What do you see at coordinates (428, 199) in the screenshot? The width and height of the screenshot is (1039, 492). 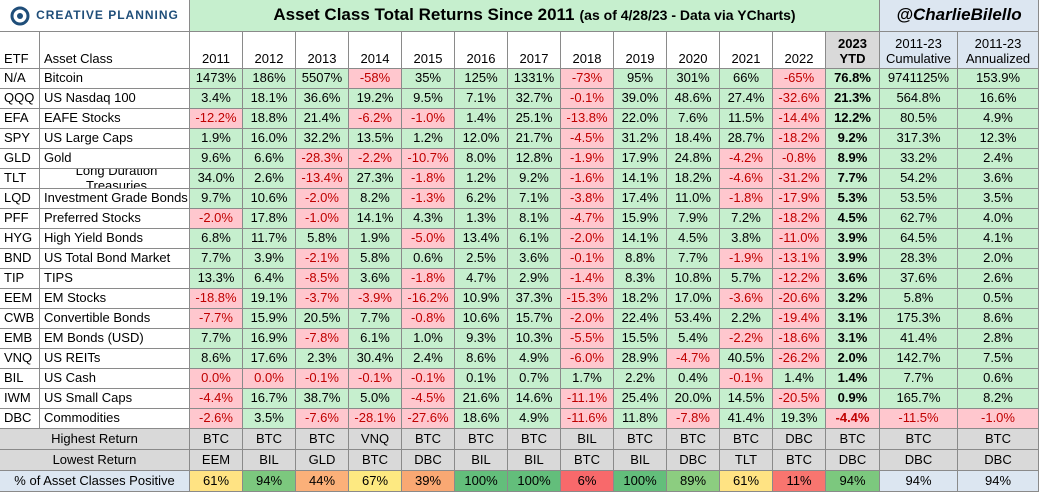 I see `return-cell: -1.3%` at bounding box center [428, 199].